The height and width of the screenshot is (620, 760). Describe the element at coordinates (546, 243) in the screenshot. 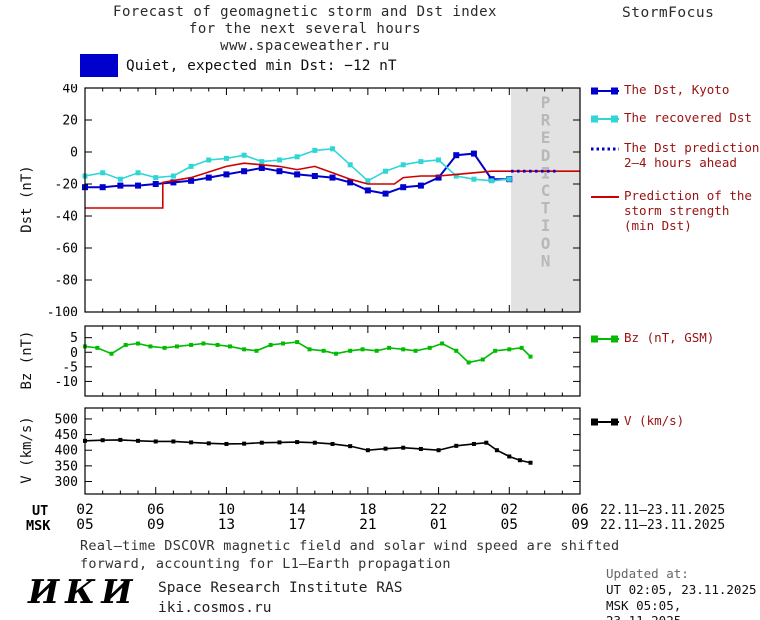

I see `svg-text: O` at that location.